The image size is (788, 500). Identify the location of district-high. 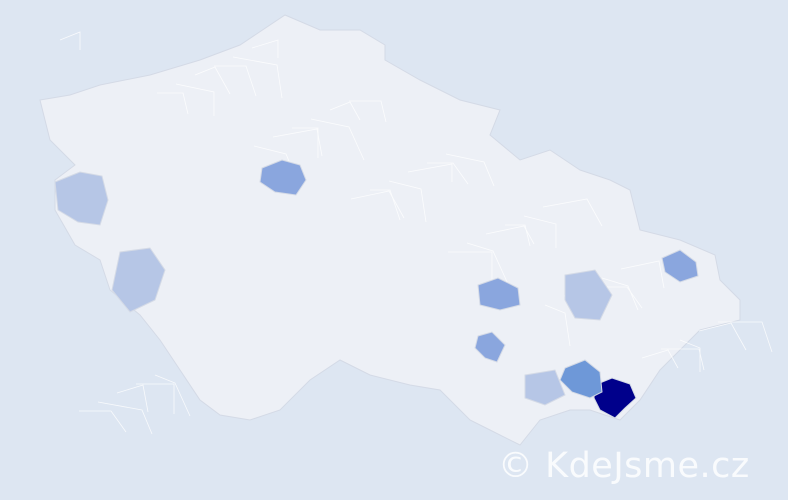
(581, 379).